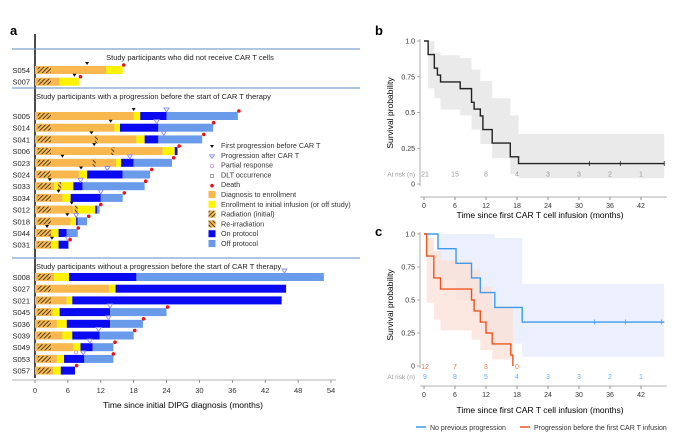 This screenshot has width=689, height=435. Describe the element at coordinates (233, 243) in the screenshot. I see `legend-item-off-protocol: Off protocol` at that location.